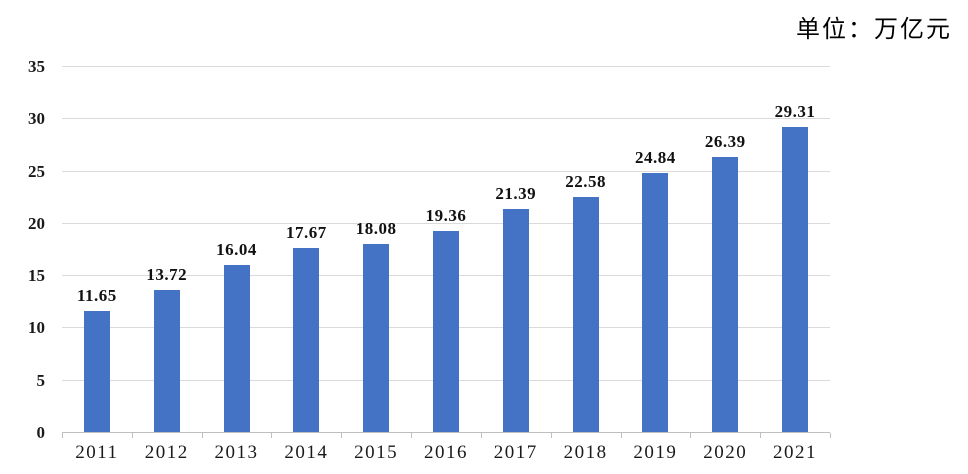  Describe the element at coordinates (36, 276) in the screenshot. I see `y-axis-tick-label: 15` at that location.